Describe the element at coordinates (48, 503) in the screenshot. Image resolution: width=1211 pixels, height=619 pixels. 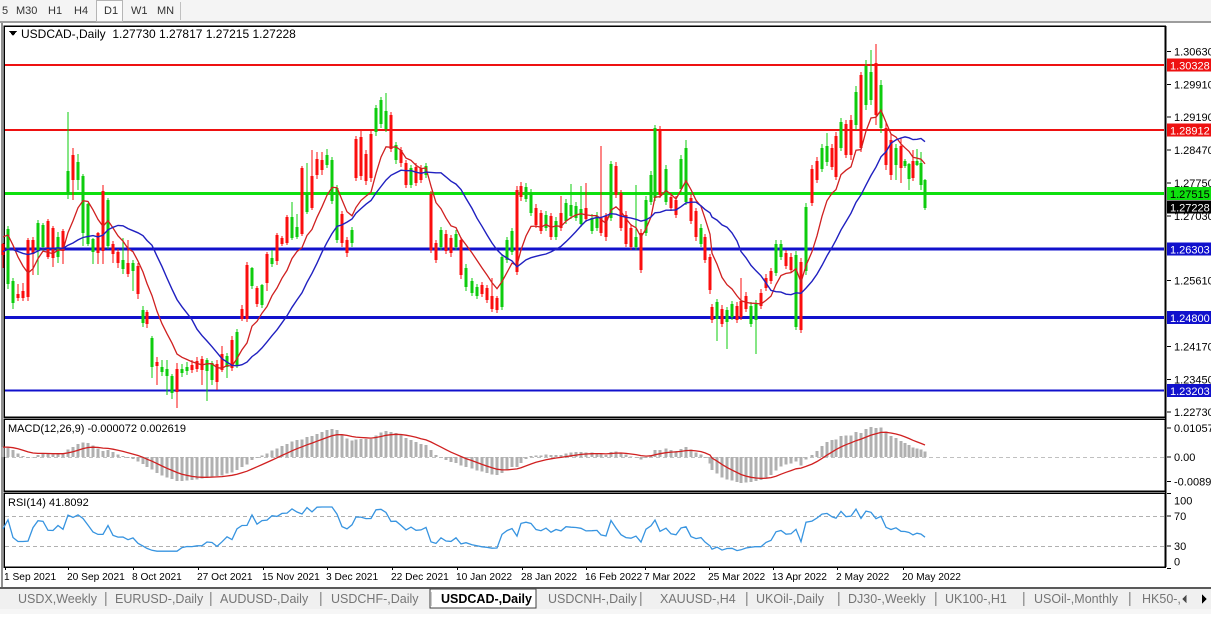
I see `svg-text: RSI(14) 41.8092` at that location.